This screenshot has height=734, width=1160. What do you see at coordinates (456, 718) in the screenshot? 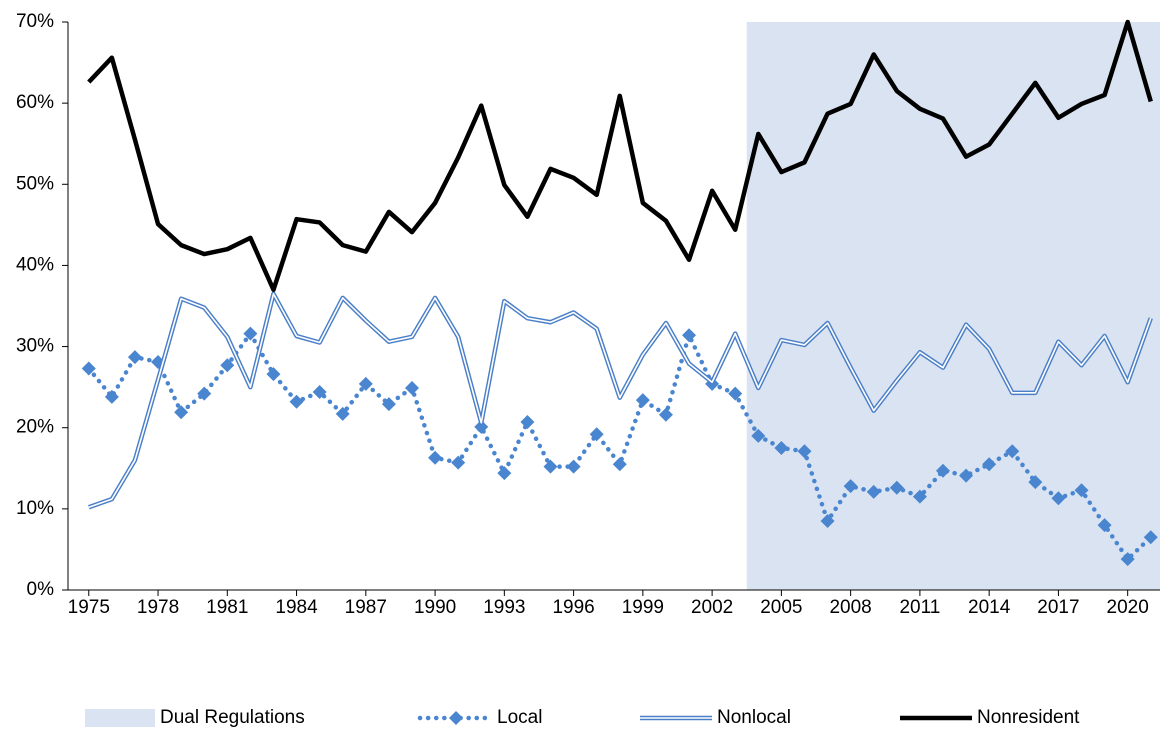
I see `legend-marker` at bounding box center [456, 718].